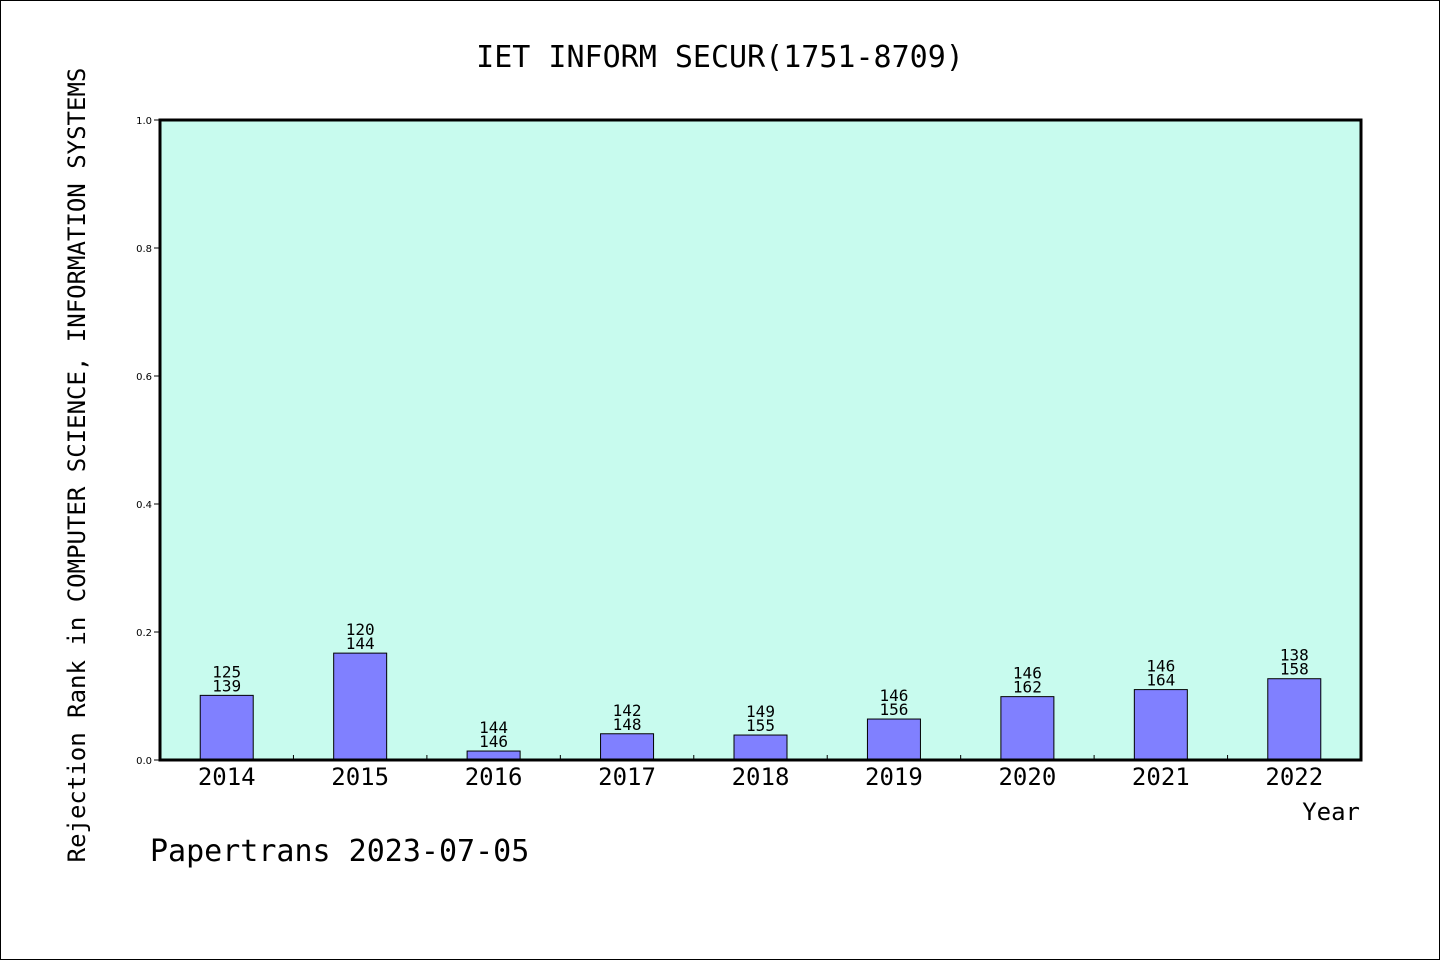 Image resolution: width=1440 pixels, height=960 pixels. I want to click on x-axis: 2014 2015 2016 2017 2018 2019 2020 2021 2022, so click(760, 773).